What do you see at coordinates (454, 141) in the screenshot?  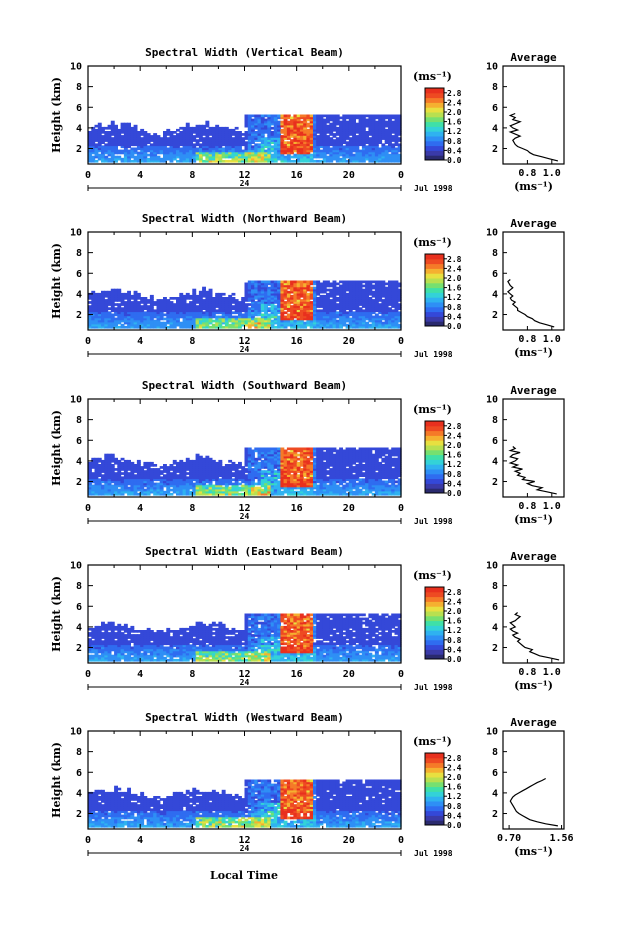 I see `colorbar-tick-label: 0.8` at bounding box center [454, 141].